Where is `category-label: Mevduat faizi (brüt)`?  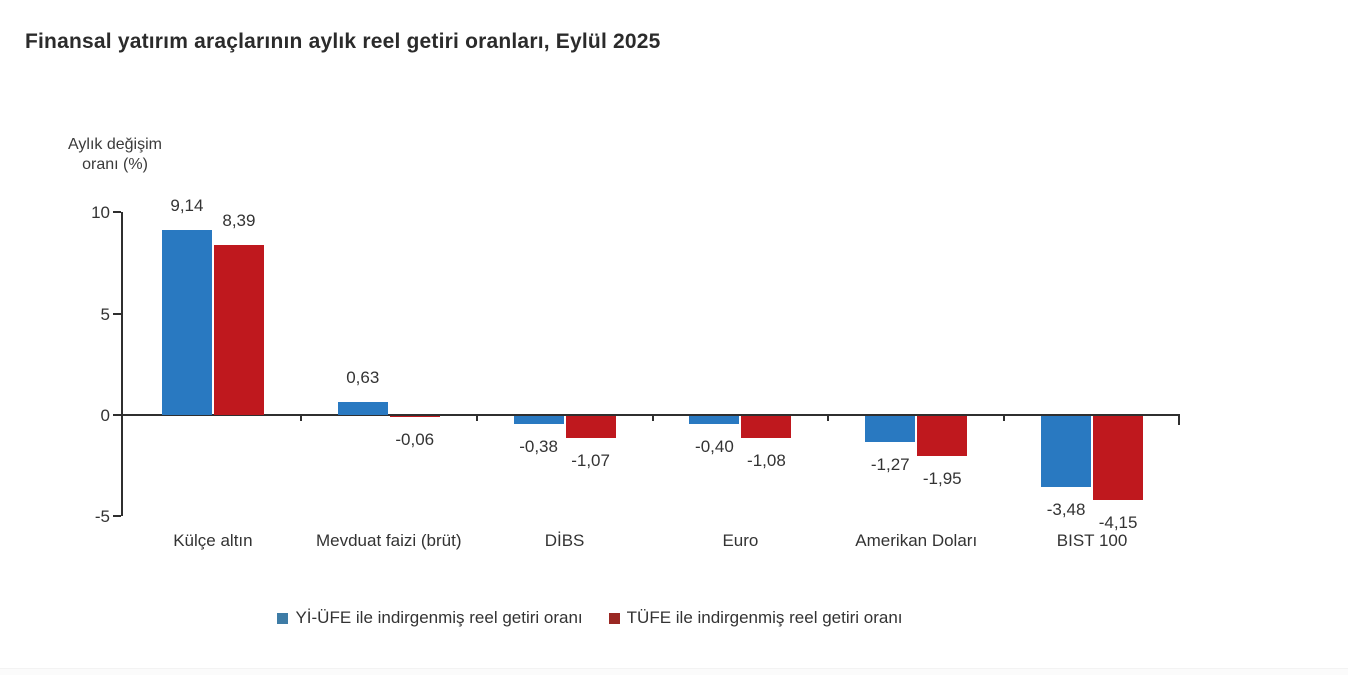 category-label: Mevduat faizi (brüt) is located at coordinates (388, 540).